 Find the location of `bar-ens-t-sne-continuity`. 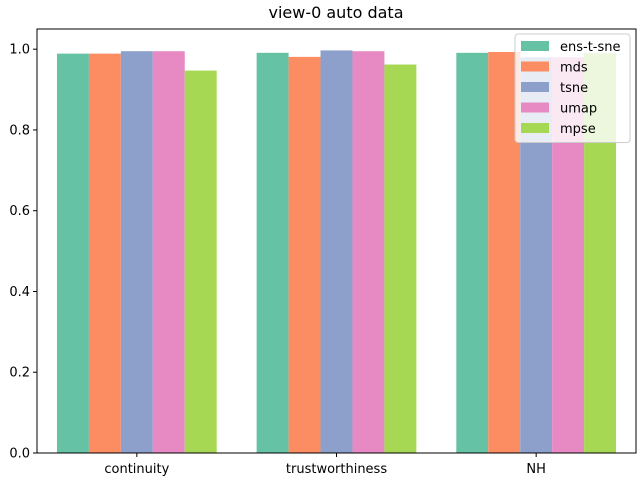

bar-ens-t-sne-continuity is located at coordinates (72, 253).